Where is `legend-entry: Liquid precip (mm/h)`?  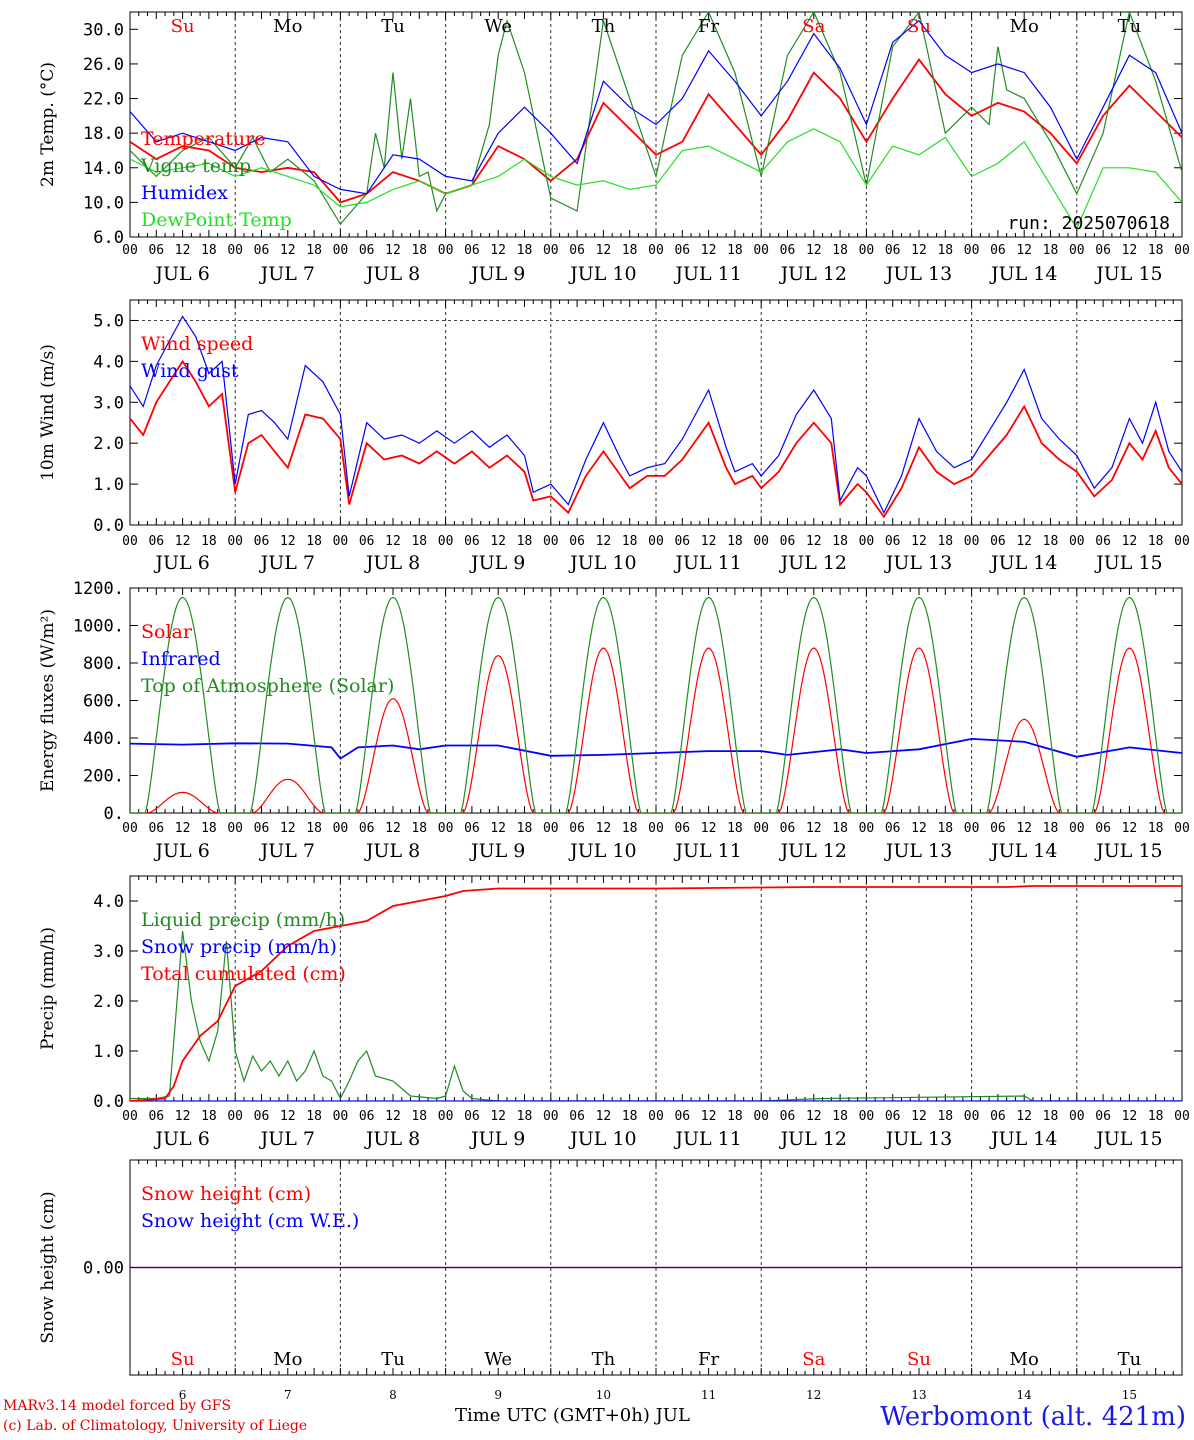 legend-entry: Liquid precip (mm/h) is located at coordinates (243, 920).